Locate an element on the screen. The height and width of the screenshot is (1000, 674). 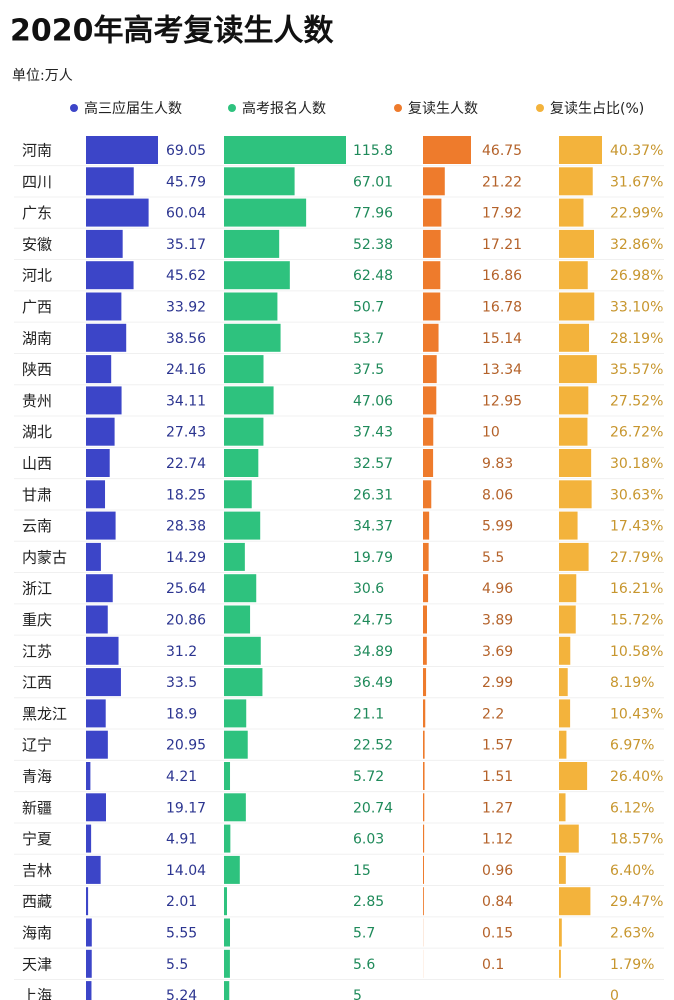
value-label: 0.15 is located at coordinates (497, 934).